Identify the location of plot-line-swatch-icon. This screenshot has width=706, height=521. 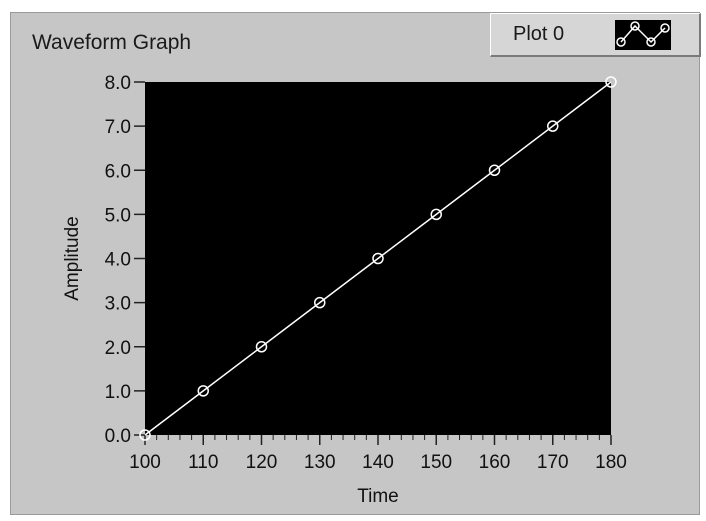
(643, 35).